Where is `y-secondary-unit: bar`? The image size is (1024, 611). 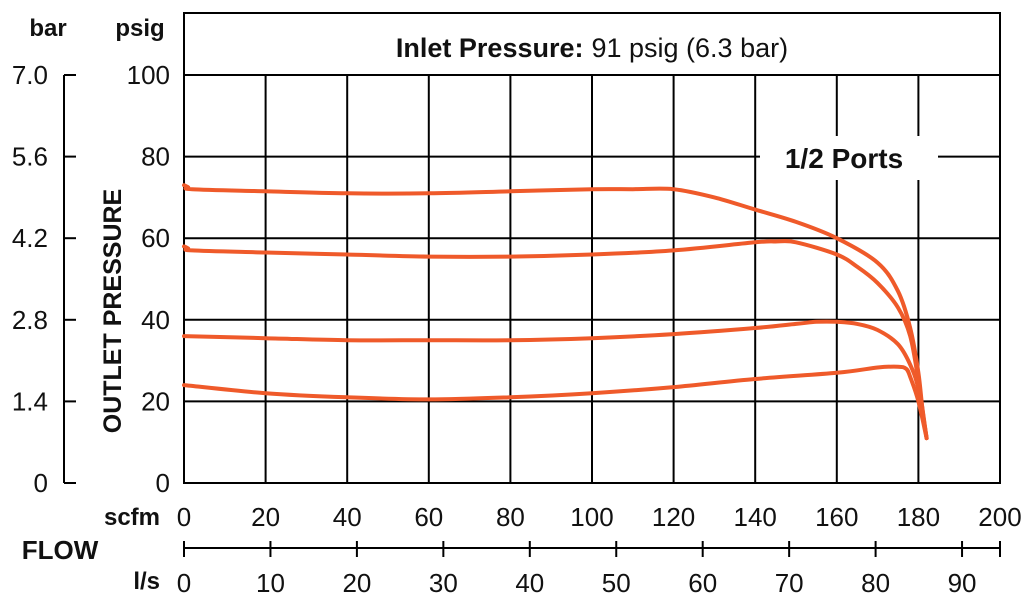
y-secondary-unit: bar is located at coordinates (47, 28).